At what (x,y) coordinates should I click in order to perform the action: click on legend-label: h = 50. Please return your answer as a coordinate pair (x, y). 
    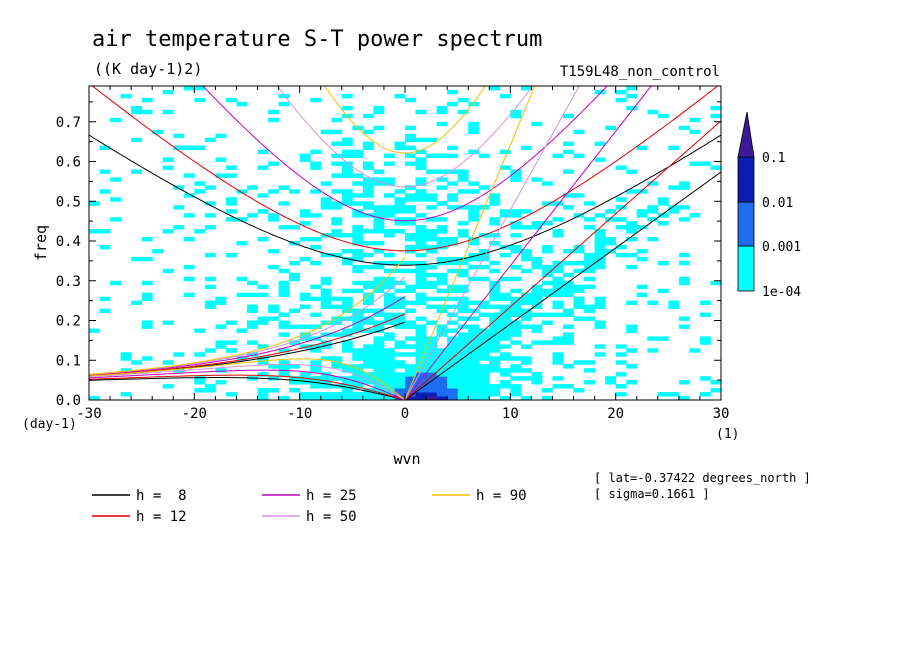
    Looking at the image, I should click on (331, 517).